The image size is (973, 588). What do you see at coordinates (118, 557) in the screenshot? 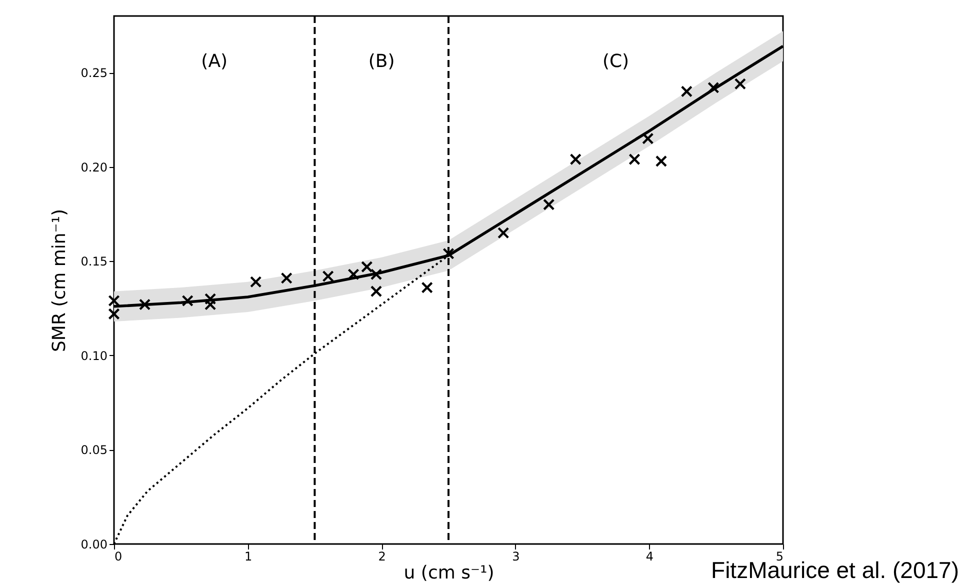
I see `x-tick-label: 0` at bounding box center [118, 557].